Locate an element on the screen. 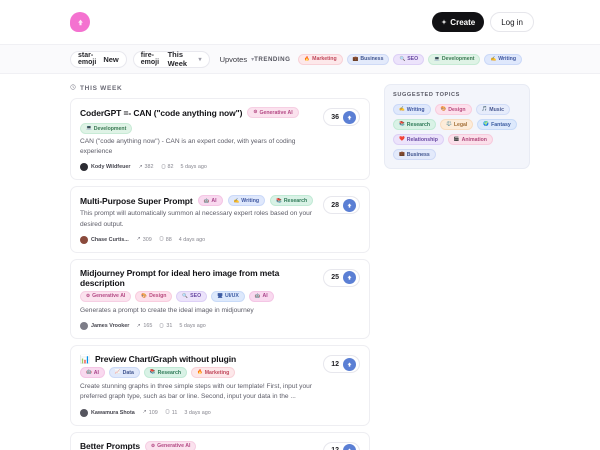 The height and width of the screenshot is (450, 600). post-tag-design: 🎨 Design is located at coordinates (154, 296).